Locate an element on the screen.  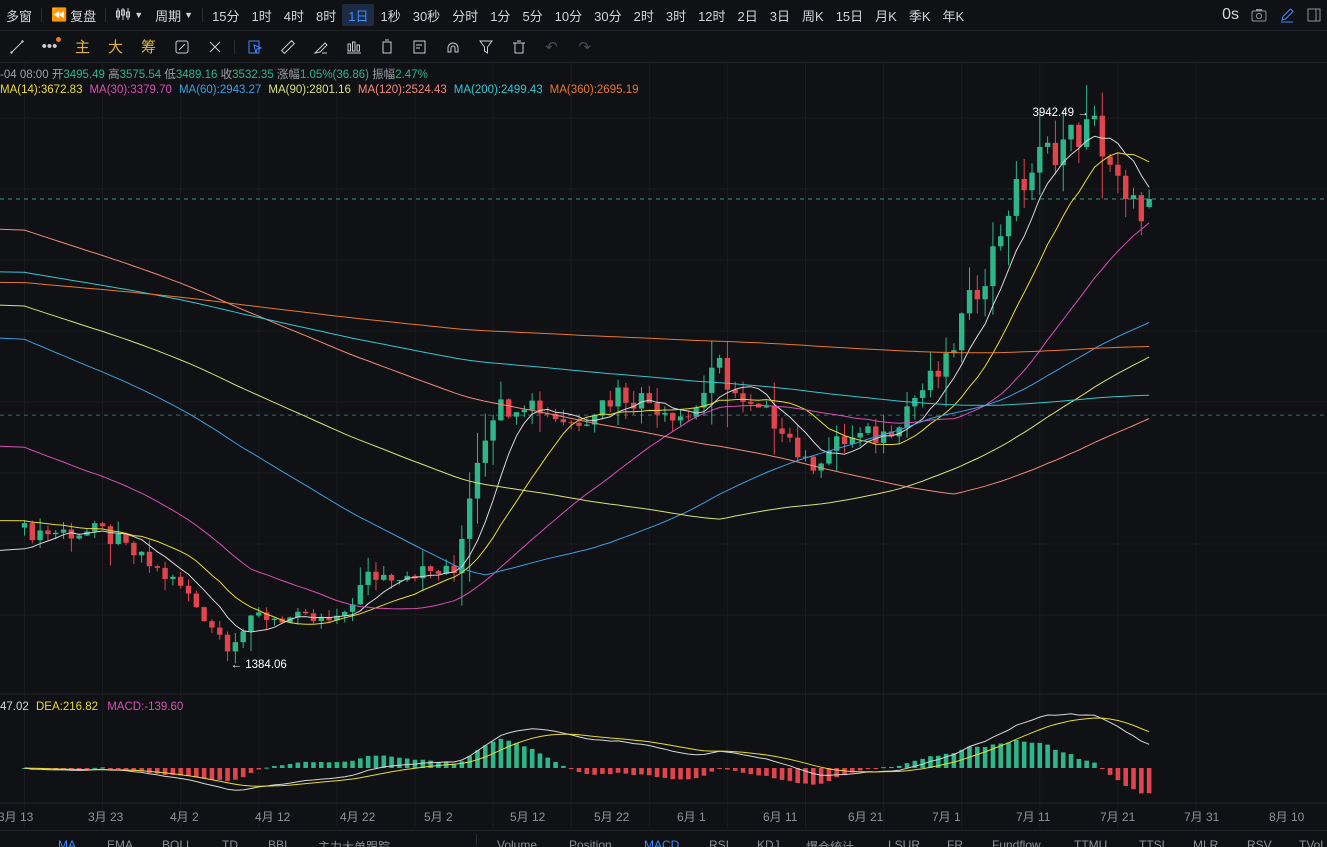
chips-button: 筹 is located at coordinates (148, 47).